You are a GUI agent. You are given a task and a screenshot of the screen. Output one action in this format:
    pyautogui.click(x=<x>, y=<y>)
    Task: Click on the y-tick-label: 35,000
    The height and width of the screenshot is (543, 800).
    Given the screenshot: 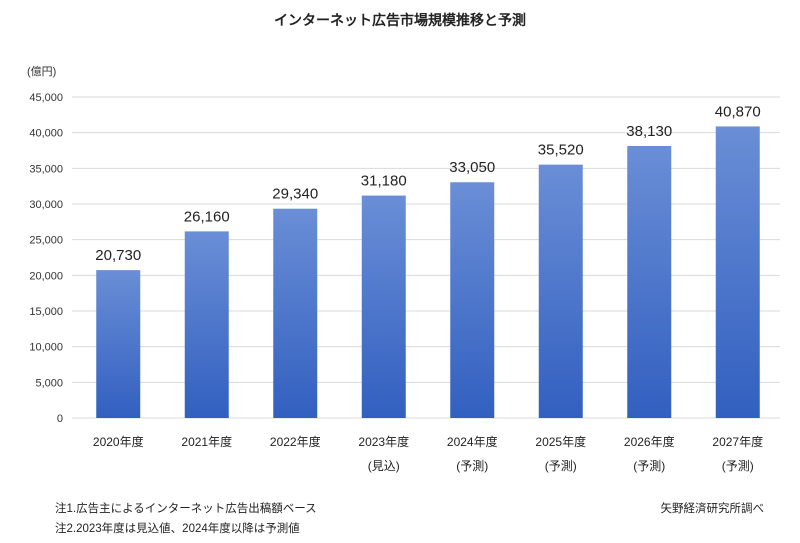 What is the action you would take?
    pyautogui.click(x=46, y=169)
    